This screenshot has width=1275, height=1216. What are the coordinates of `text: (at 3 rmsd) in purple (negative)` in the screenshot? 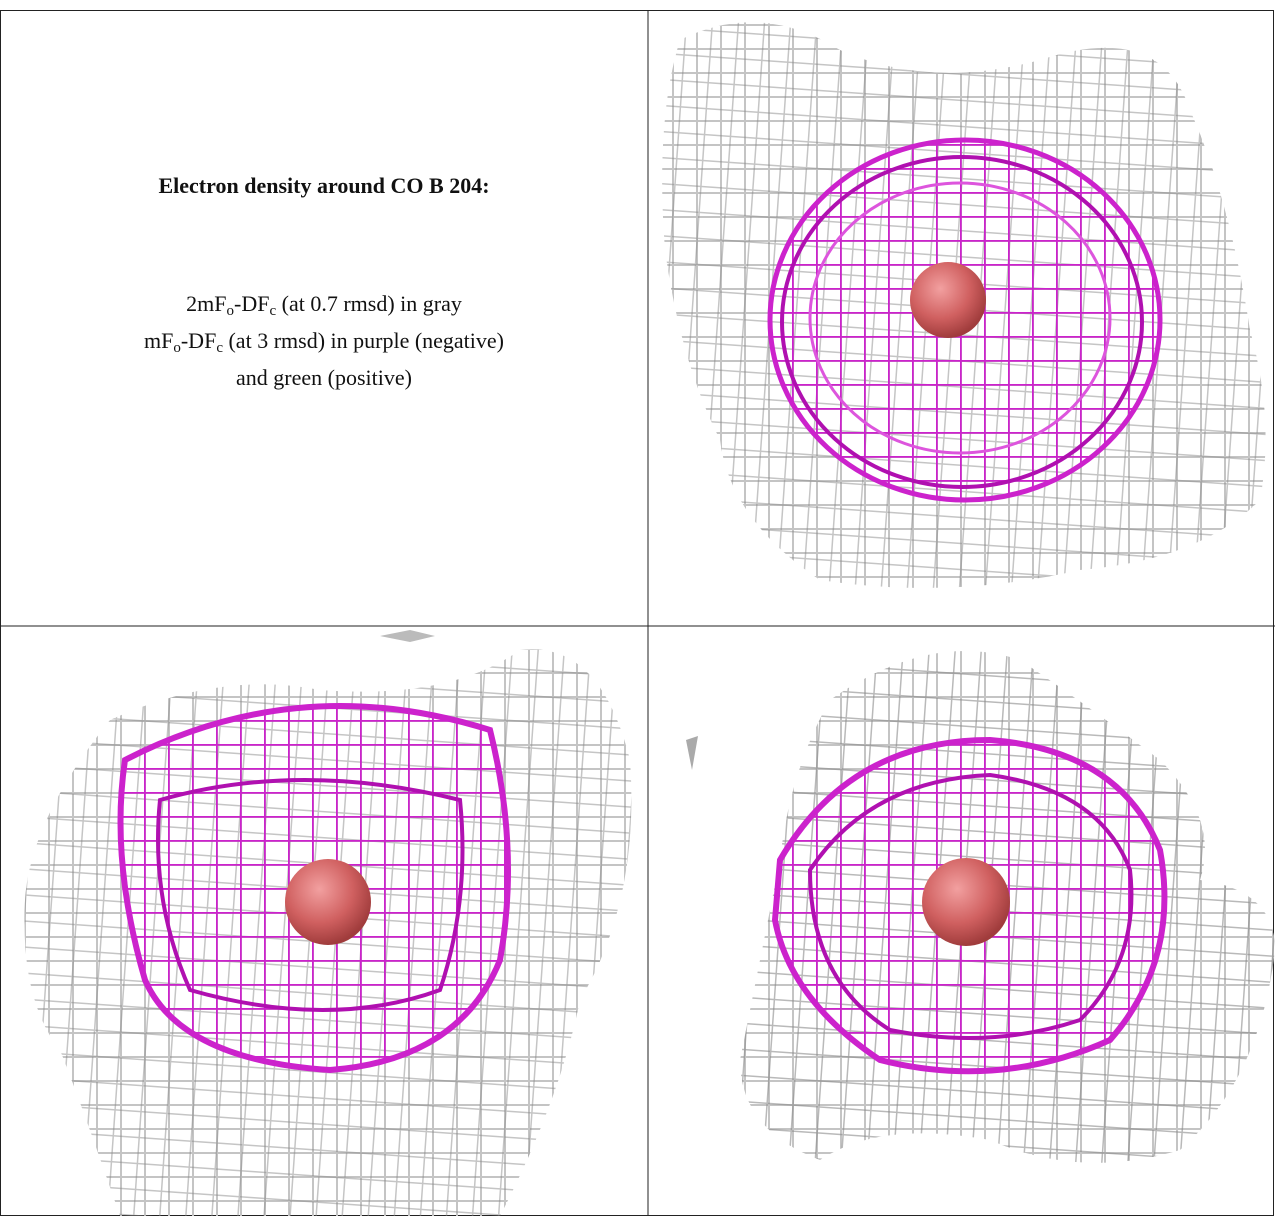 It's located at (363, 340).